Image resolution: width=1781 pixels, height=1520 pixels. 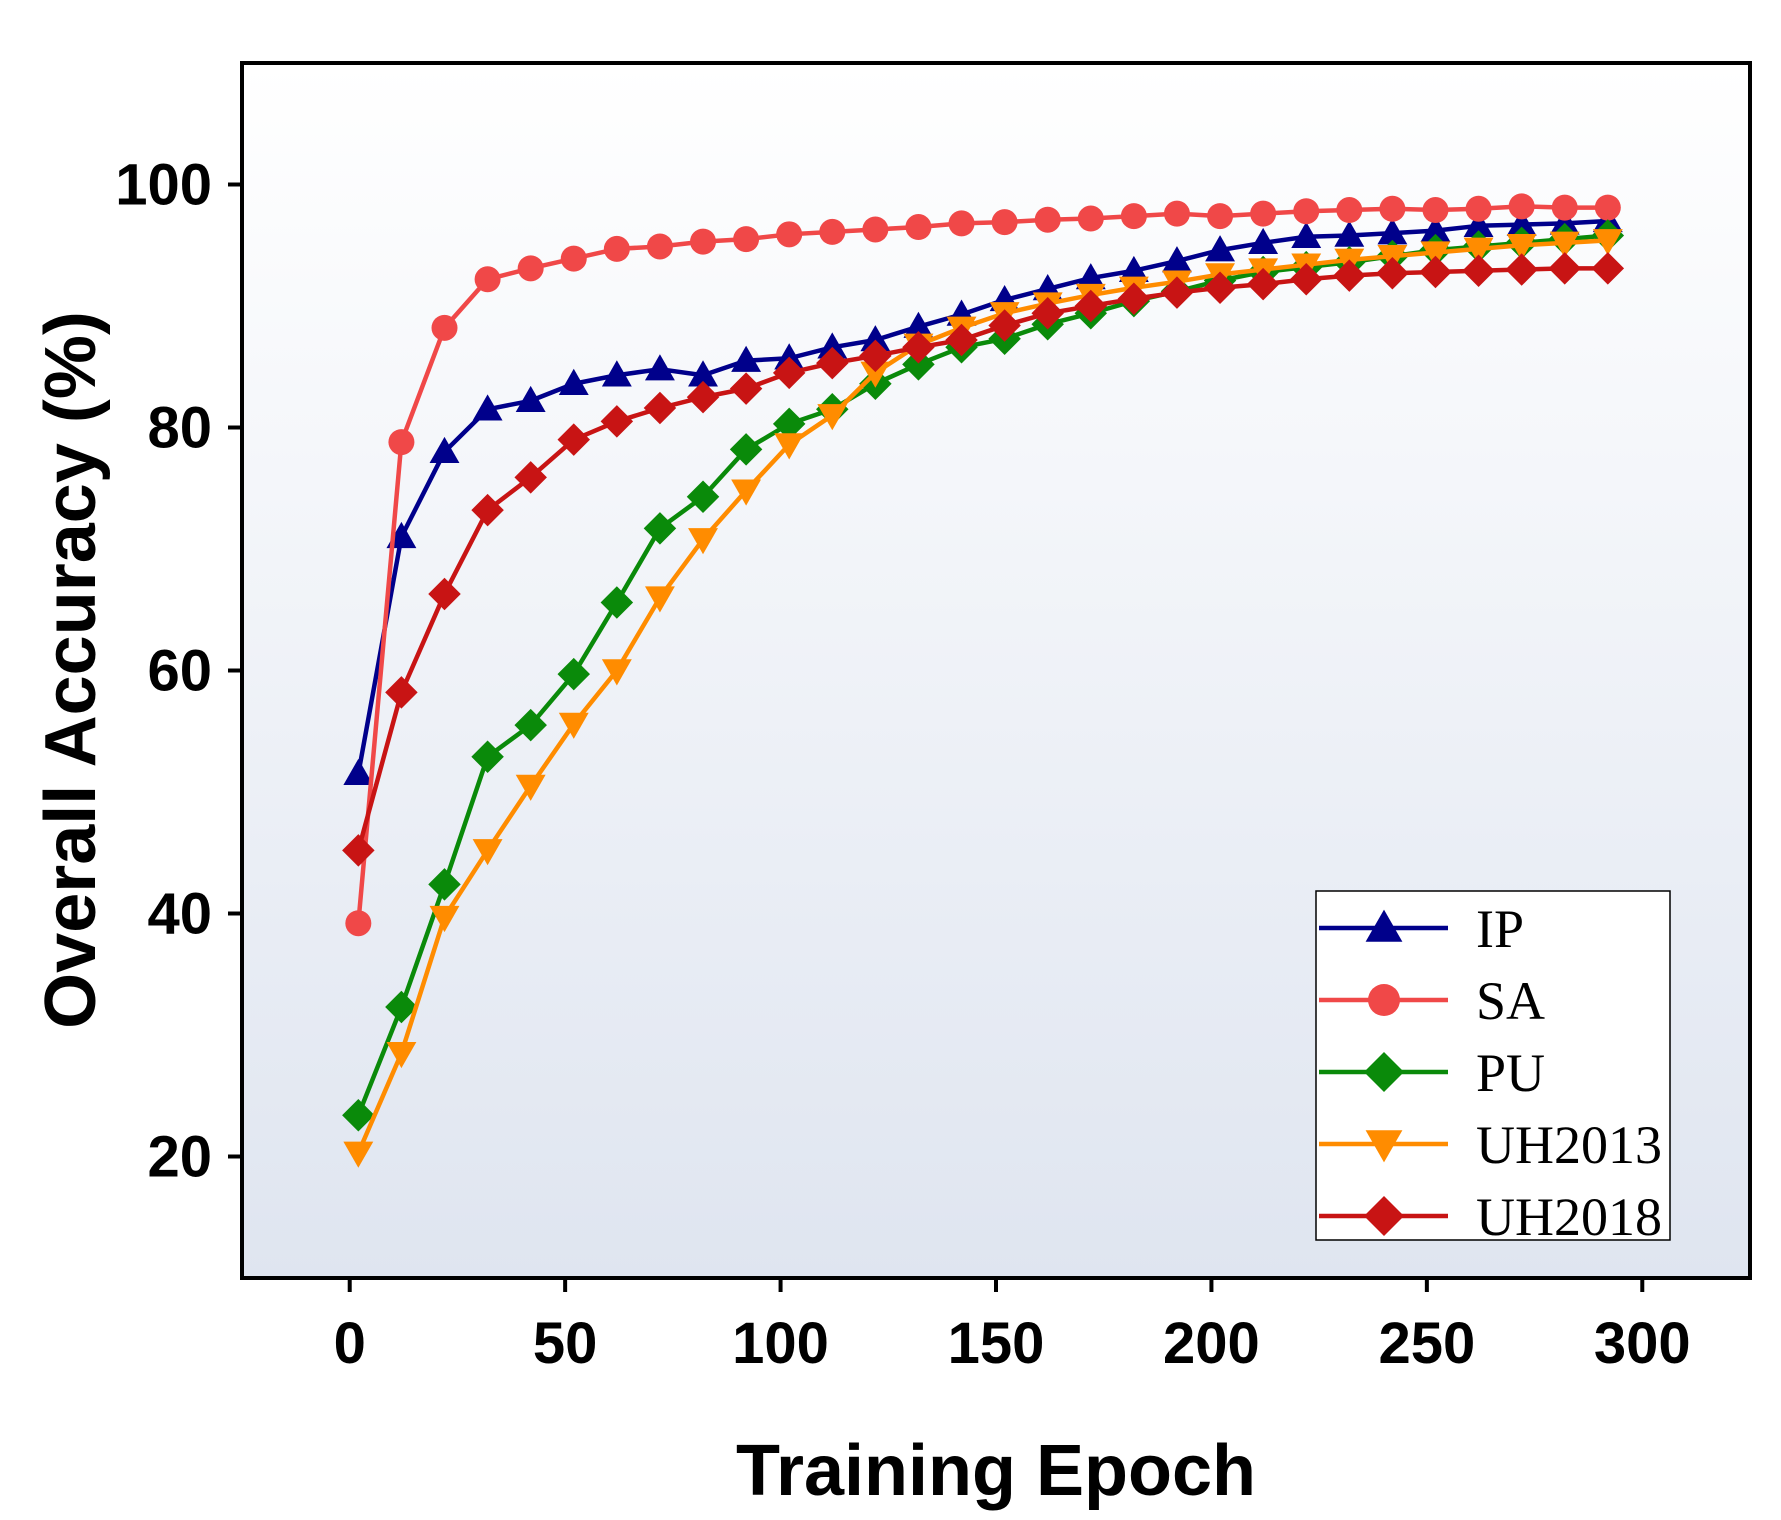 What do you see at coordinates (1500, 929) in the screenshot?
I see `legend-label: IP` at bounding box center [1500, 929].